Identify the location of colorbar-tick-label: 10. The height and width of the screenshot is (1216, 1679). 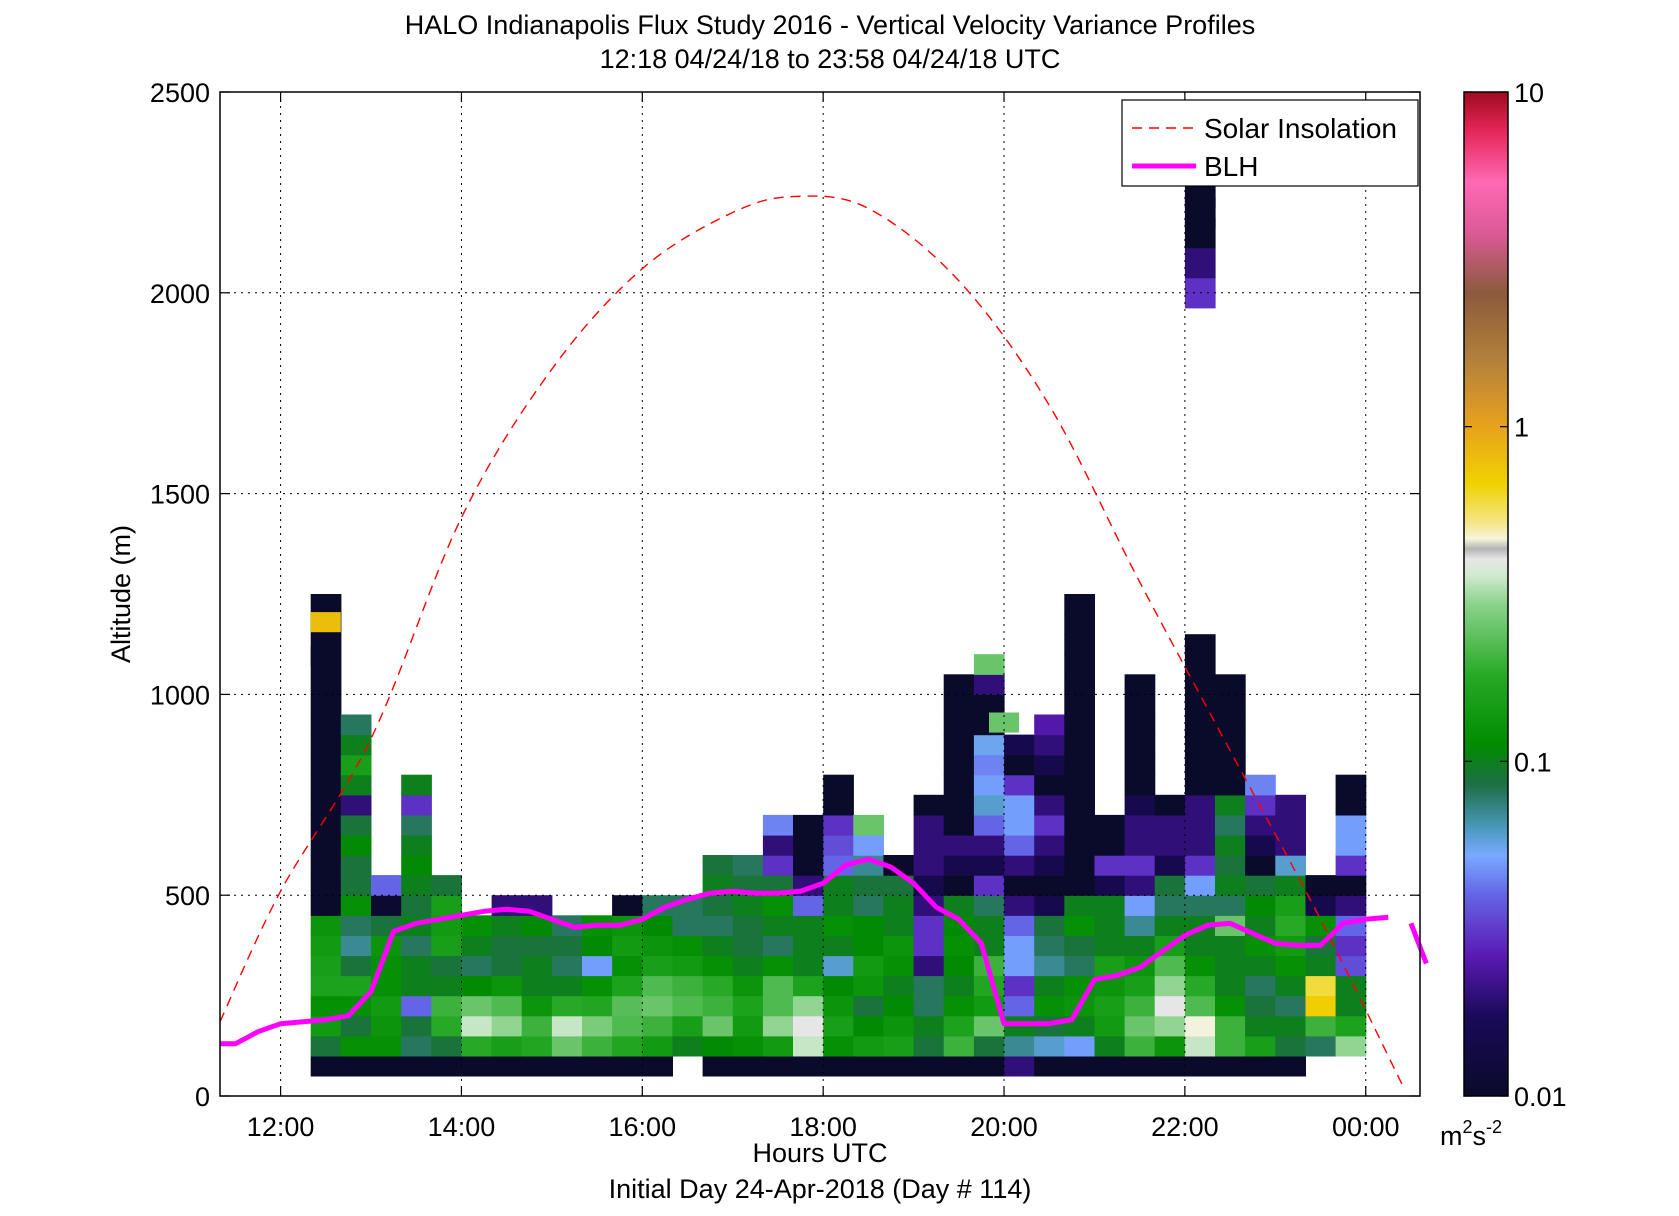
(1529, 93).